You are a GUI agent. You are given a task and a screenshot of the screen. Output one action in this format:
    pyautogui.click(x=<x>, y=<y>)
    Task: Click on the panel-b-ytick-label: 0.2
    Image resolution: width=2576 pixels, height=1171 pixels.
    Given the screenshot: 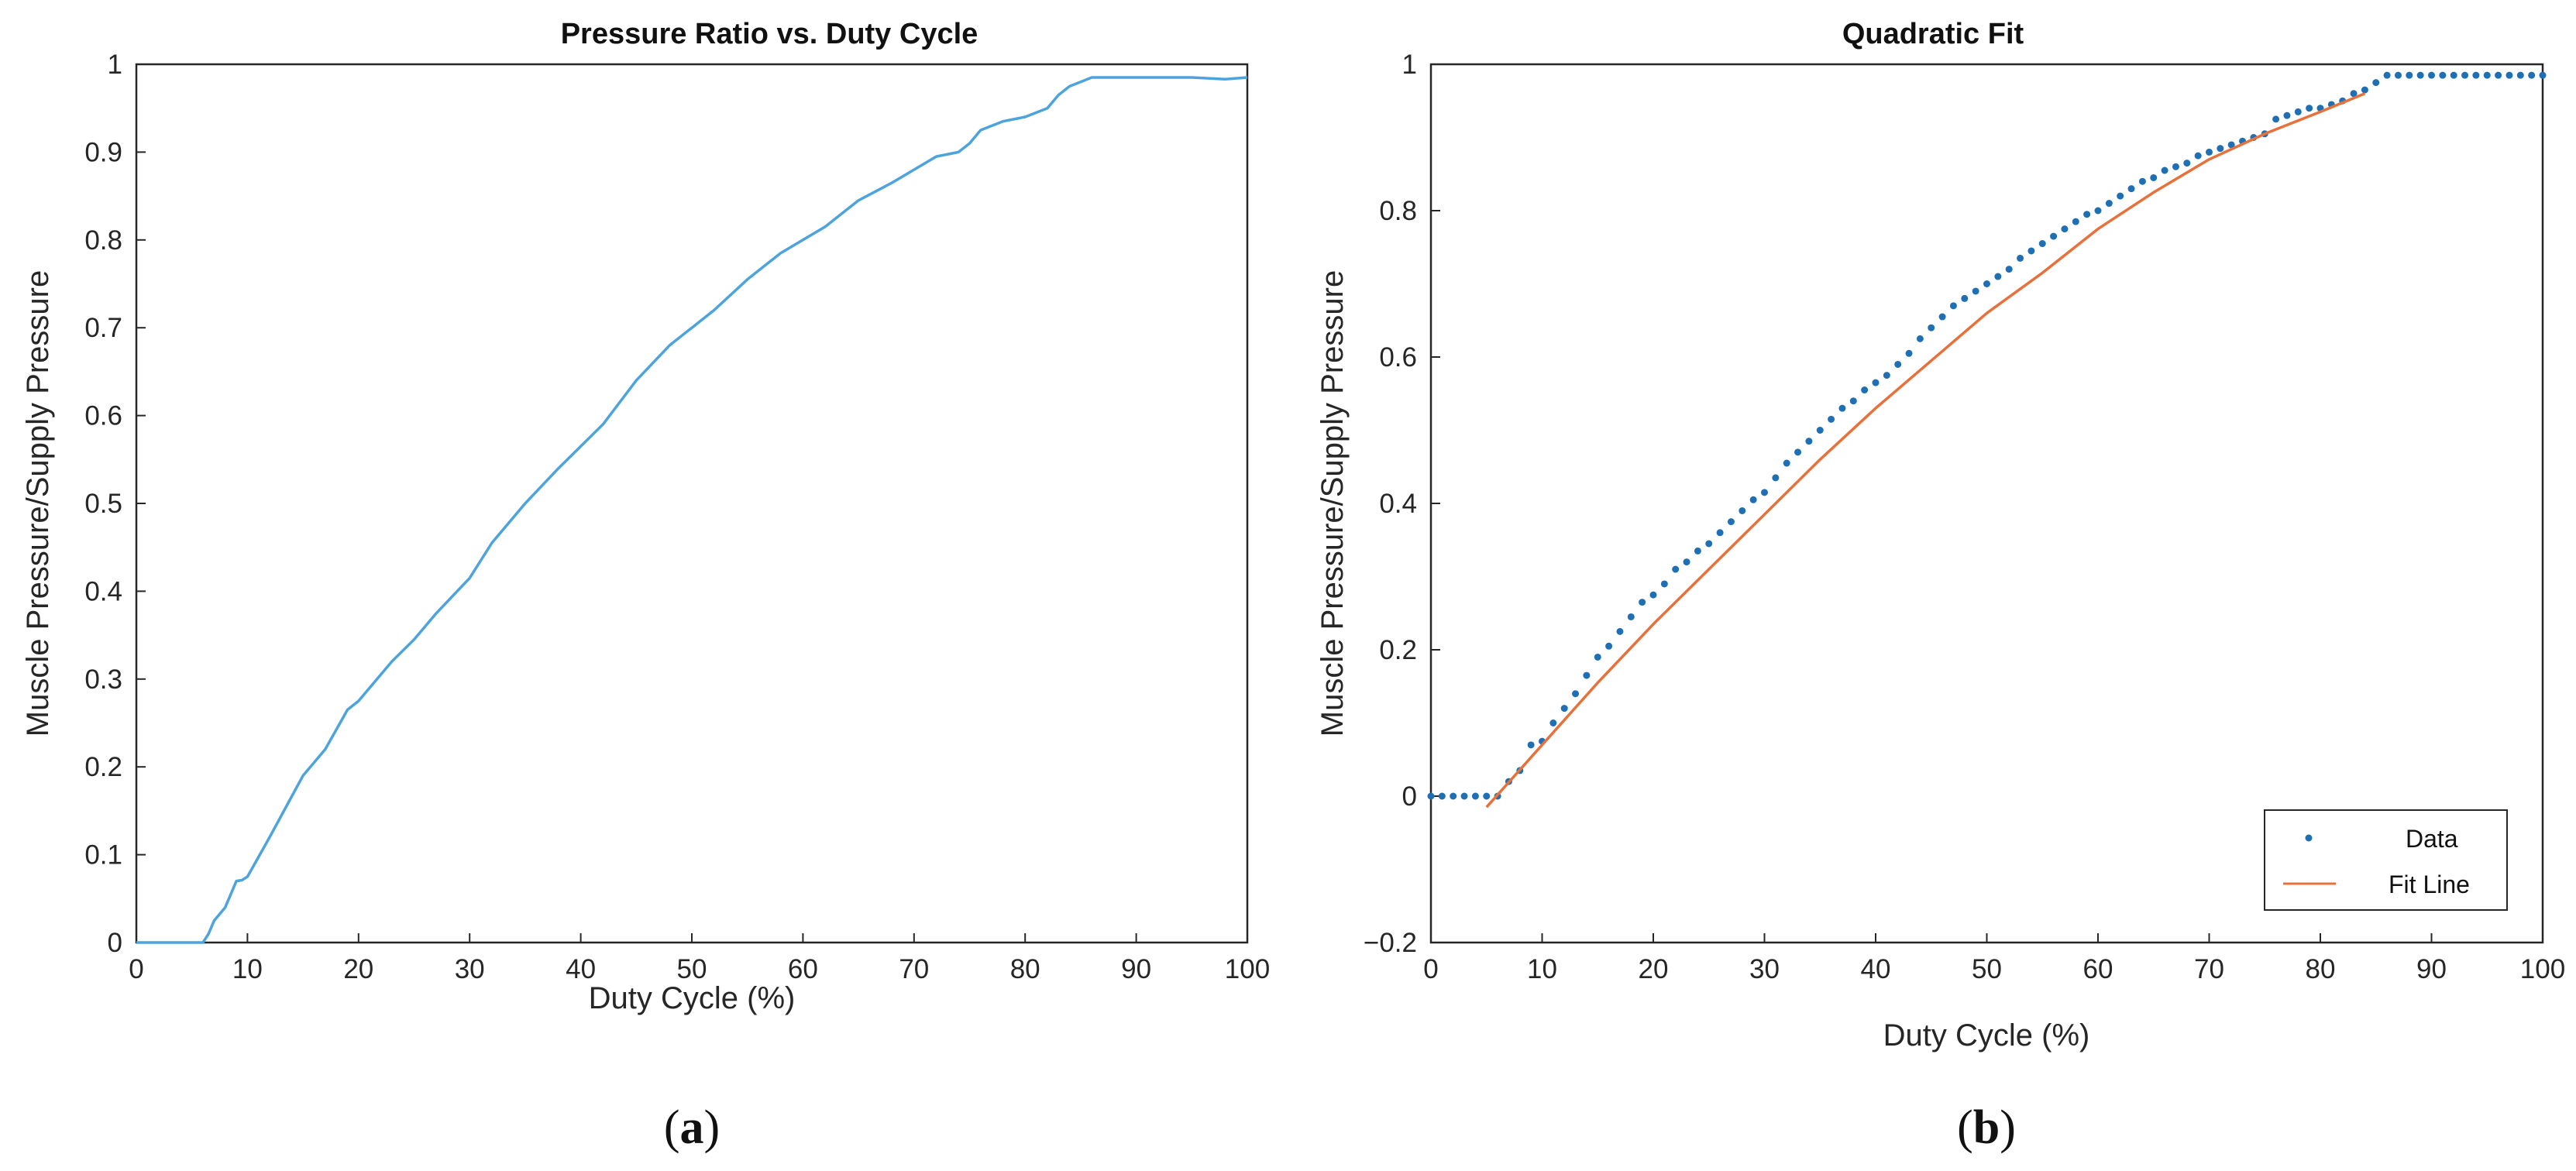 What is the action you would take?
    pyautogui.click(x=1398, y=650)
    